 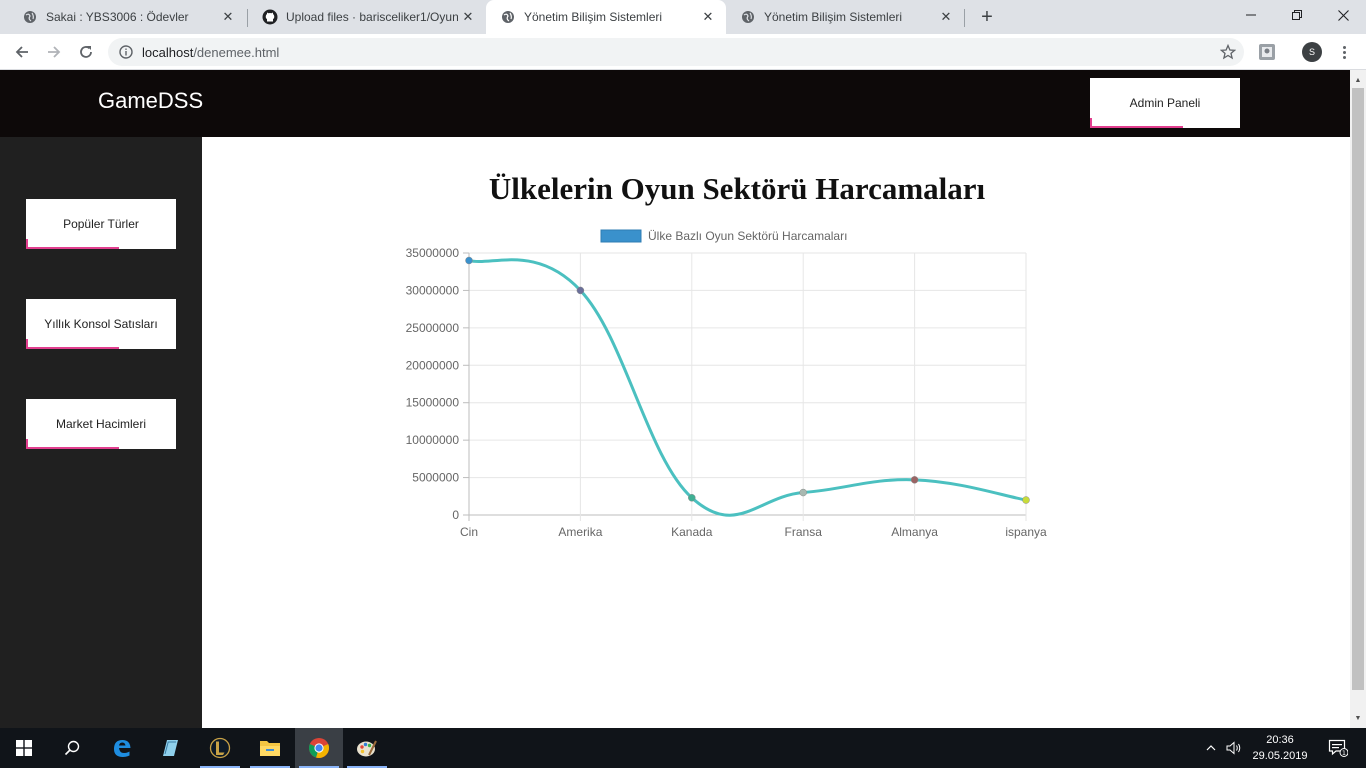 What do you see at coordinates (469, 532) in the screenshot?
I see `x-tick-label: Cin` at bounding box center [469, 532].